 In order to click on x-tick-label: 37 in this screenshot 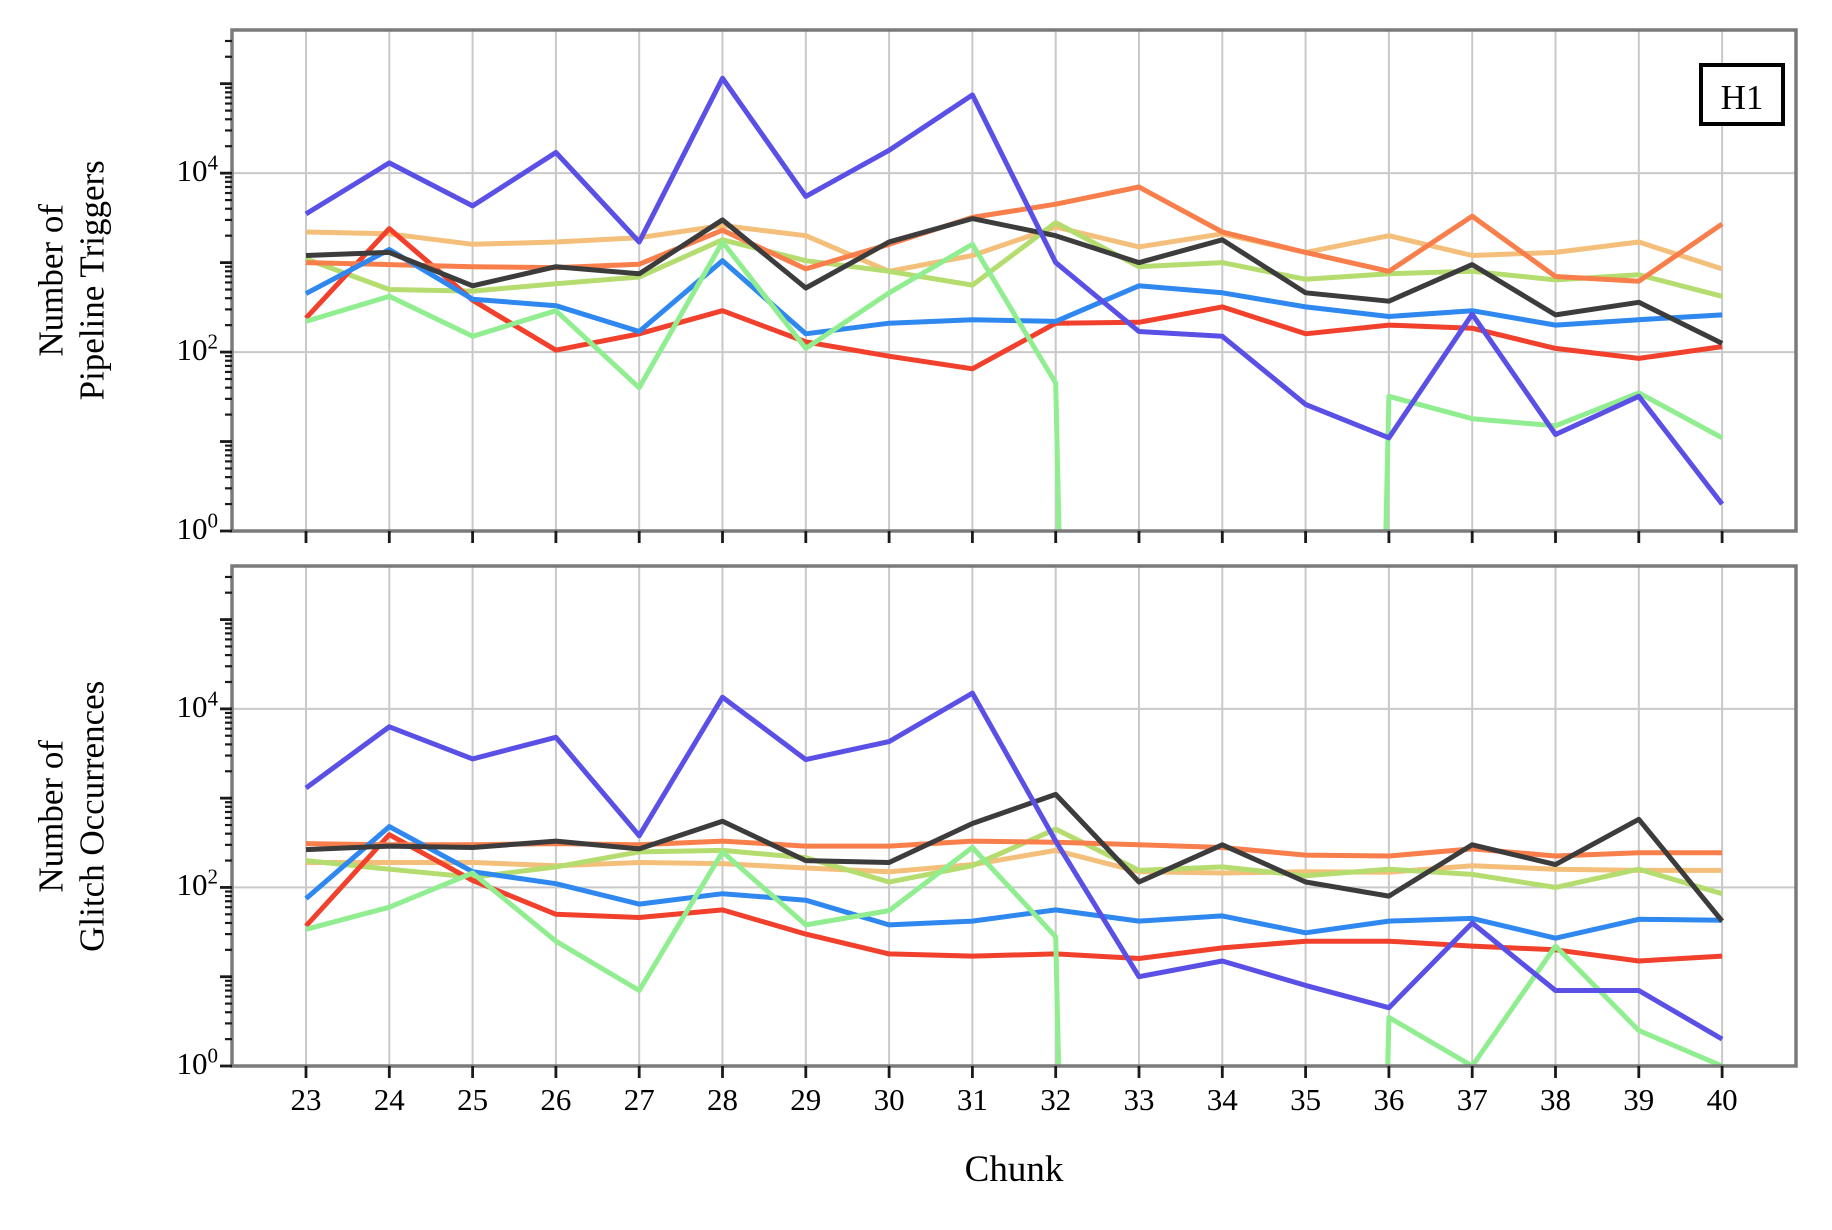, I will do `click(1472, 1099)`.